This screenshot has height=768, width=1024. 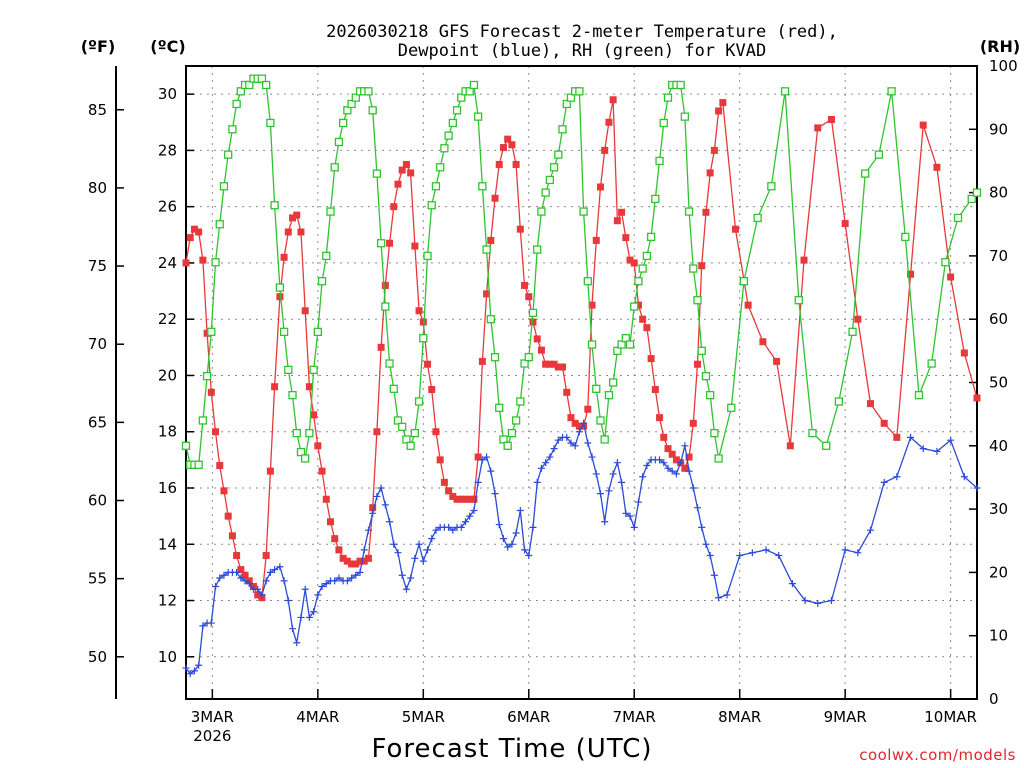 I want to click on x-tick-label: 5MAR, so click(x=423, y=717).